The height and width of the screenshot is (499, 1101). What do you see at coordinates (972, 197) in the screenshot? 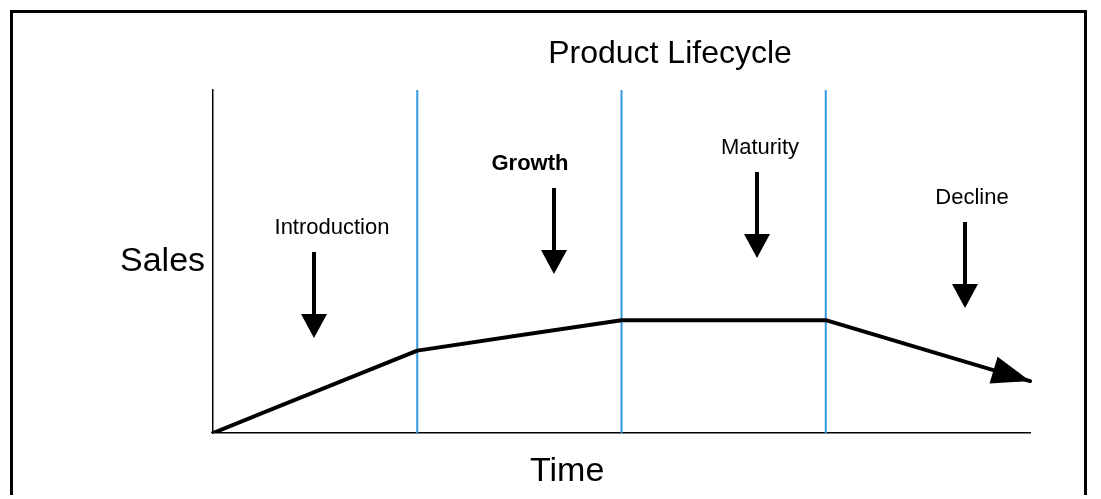
I see `text: Decline` at bounding box center [972, 197].